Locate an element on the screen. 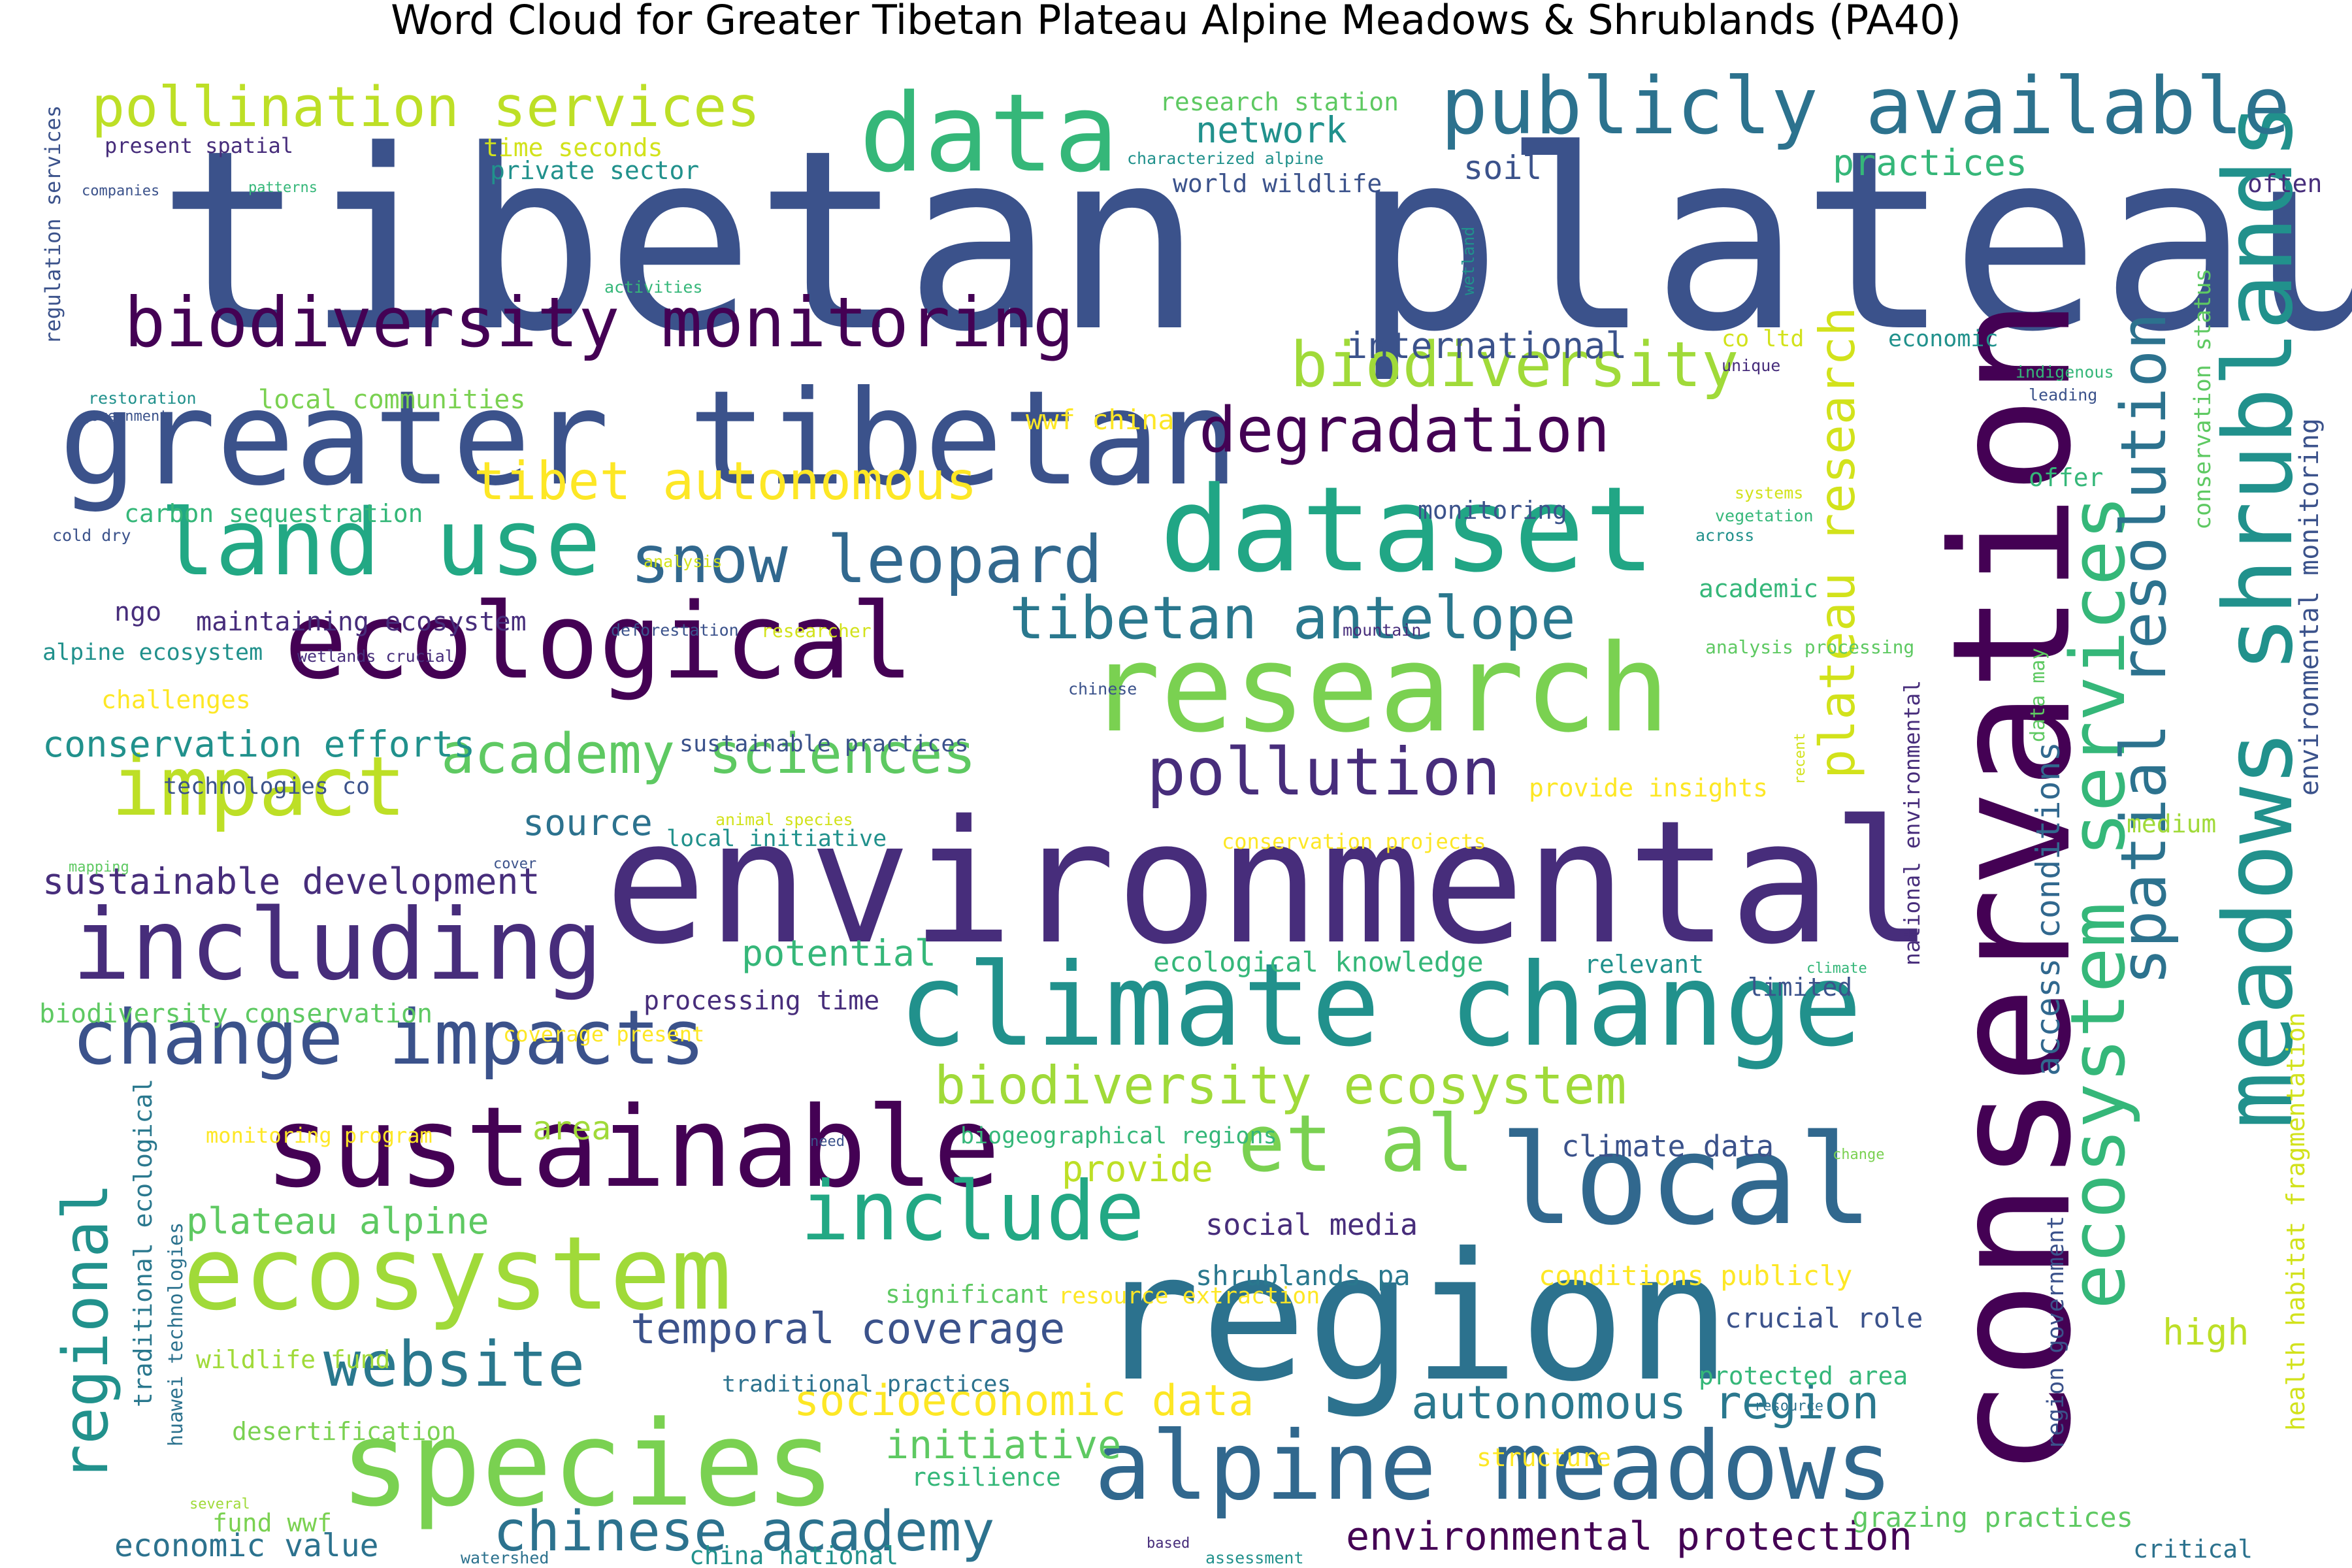 Image resolution: width=2352 pixels, height=1568 pixels. word-tibetan-antelope: tibetan antelope is located at coordinates (1292, 618).